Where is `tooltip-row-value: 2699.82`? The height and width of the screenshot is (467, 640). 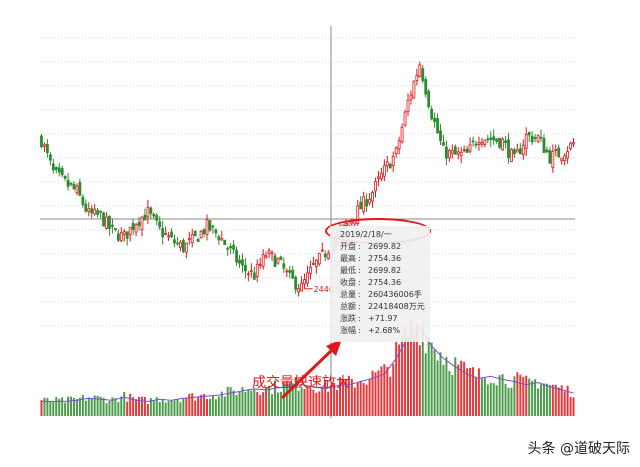
tooltip-row-value: 2699.82 is located at coordinates (385, 270).